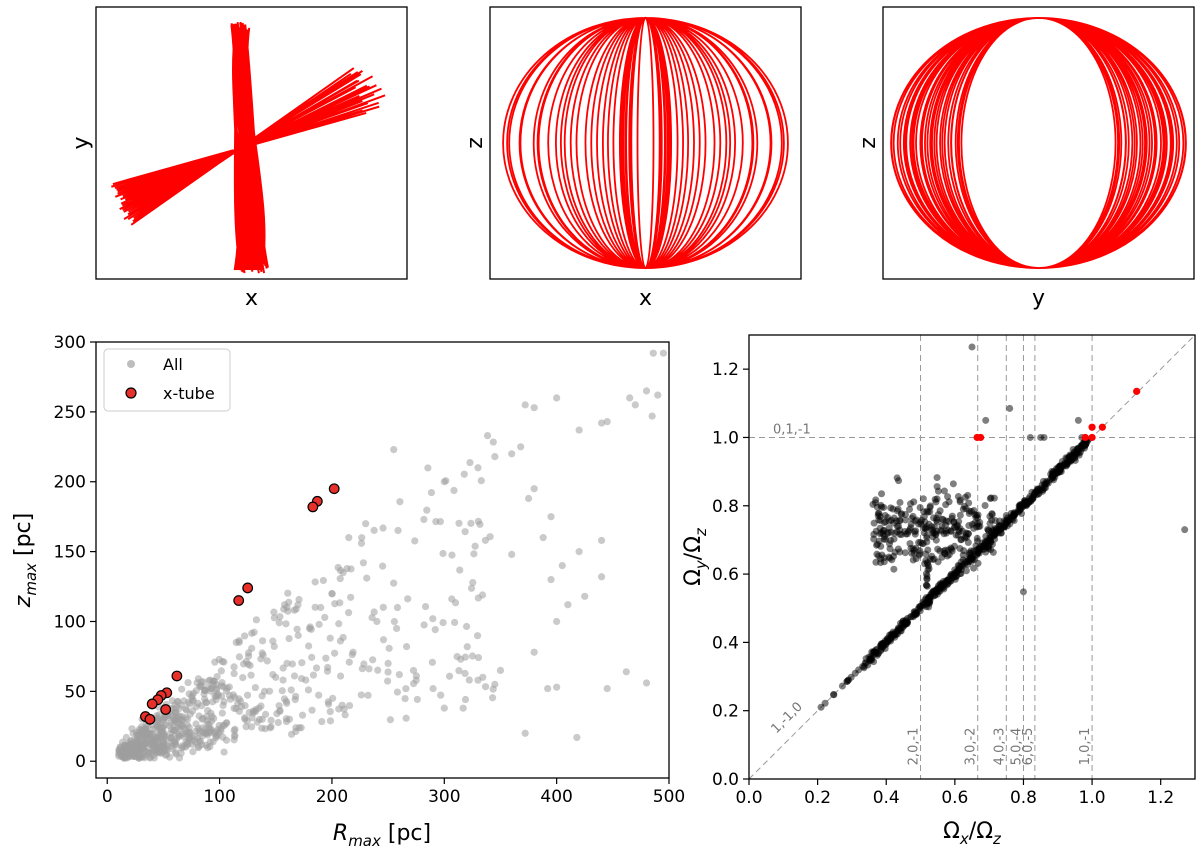 The image size is (1200, 851). What do you see at coordinates (173, 364) in the screenshot?
I see `legend-all-label: All` at bounding box center [173, 364].